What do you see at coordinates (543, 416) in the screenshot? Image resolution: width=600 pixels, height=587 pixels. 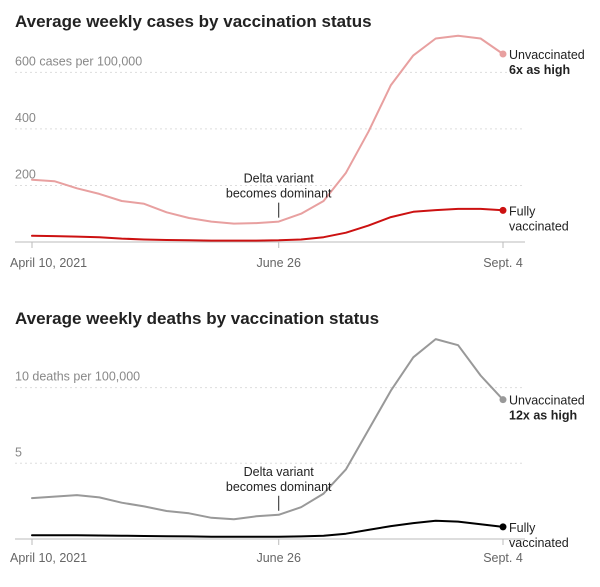 I see `series-label-emphasis: 12x as high` at bounding box center [543, 416].